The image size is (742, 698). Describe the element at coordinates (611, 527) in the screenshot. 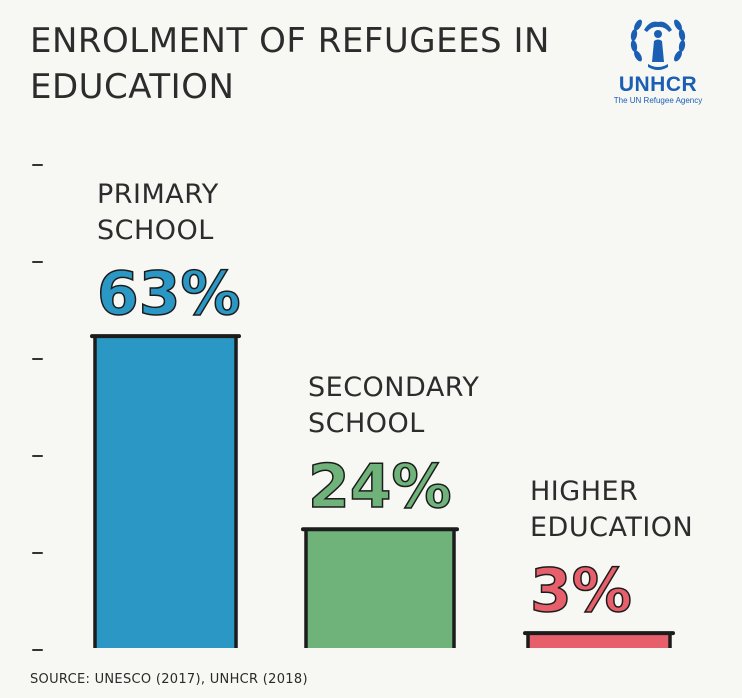

I see `category-label: EDUCATION` at that location.